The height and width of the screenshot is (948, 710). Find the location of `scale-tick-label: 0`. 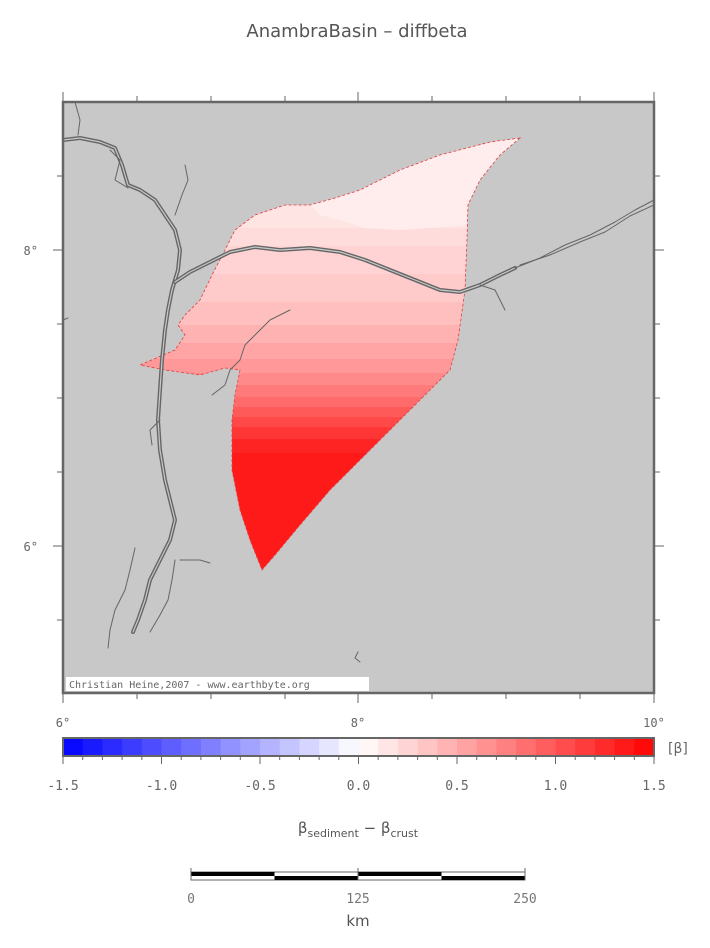

scale-tick-label: 0 is located at coordinates (191, 899).